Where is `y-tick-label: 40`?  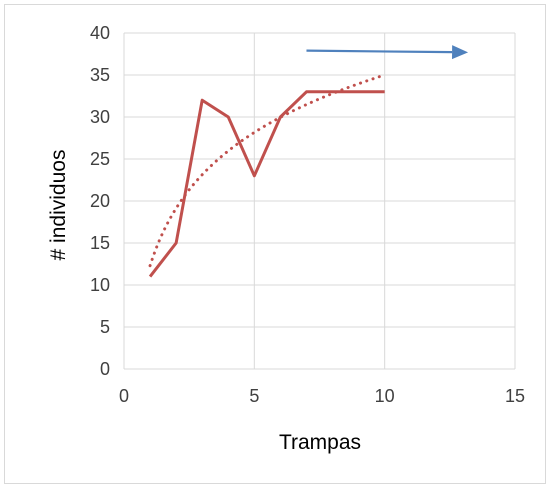
y-tick-label: 40 is located at coordinates (100, 33).